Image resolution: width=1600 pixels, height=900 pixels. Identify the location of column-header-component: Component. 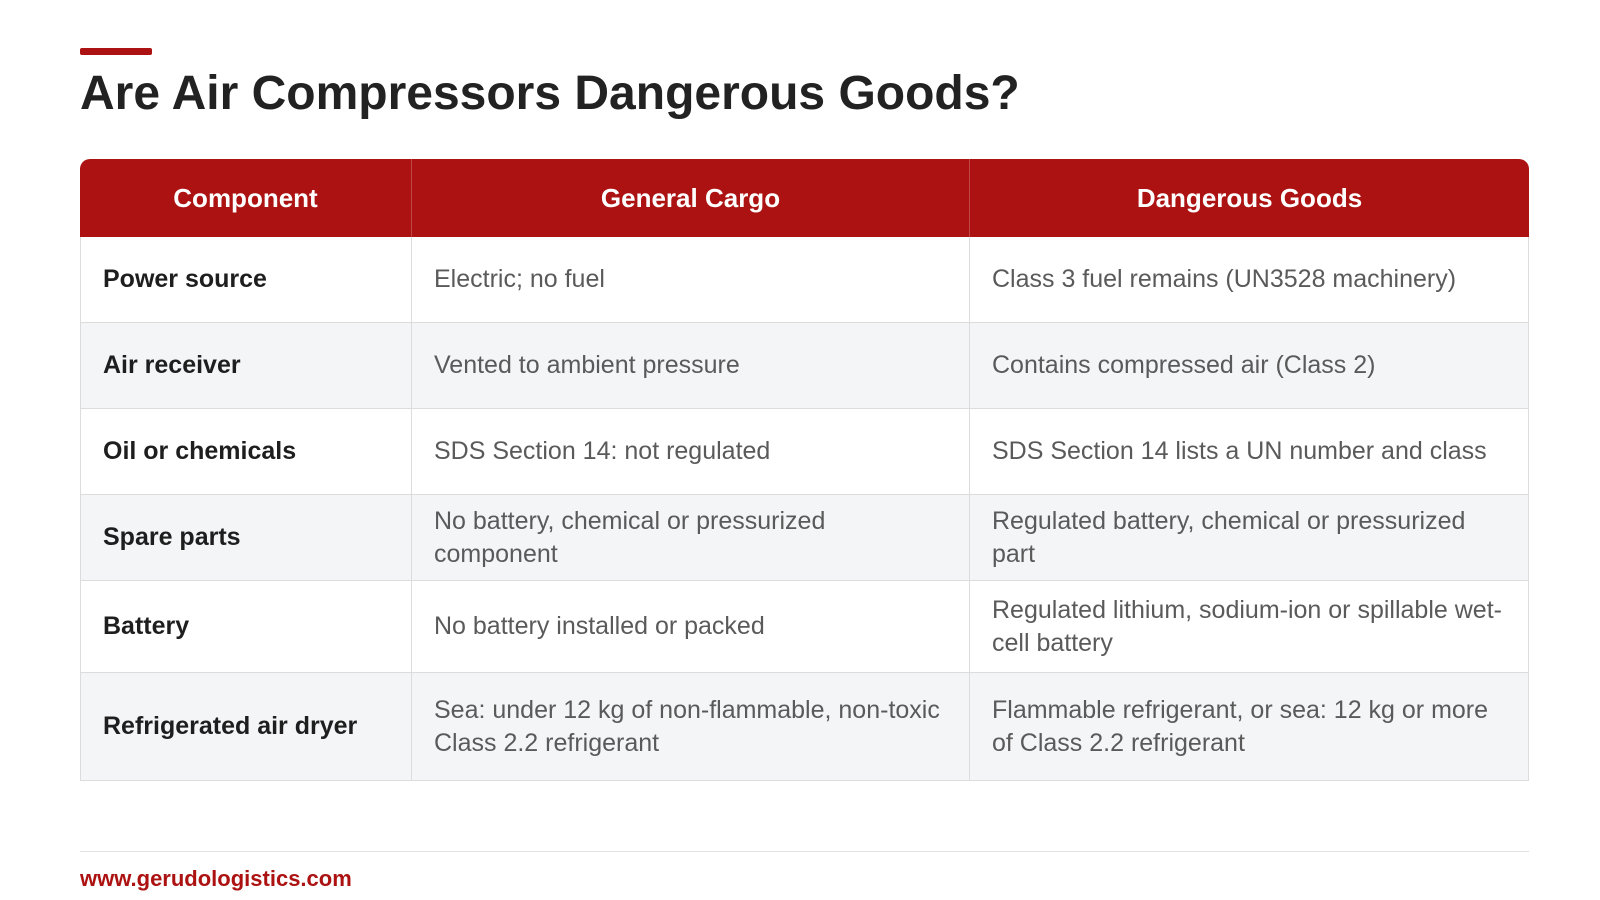
(246, 198).